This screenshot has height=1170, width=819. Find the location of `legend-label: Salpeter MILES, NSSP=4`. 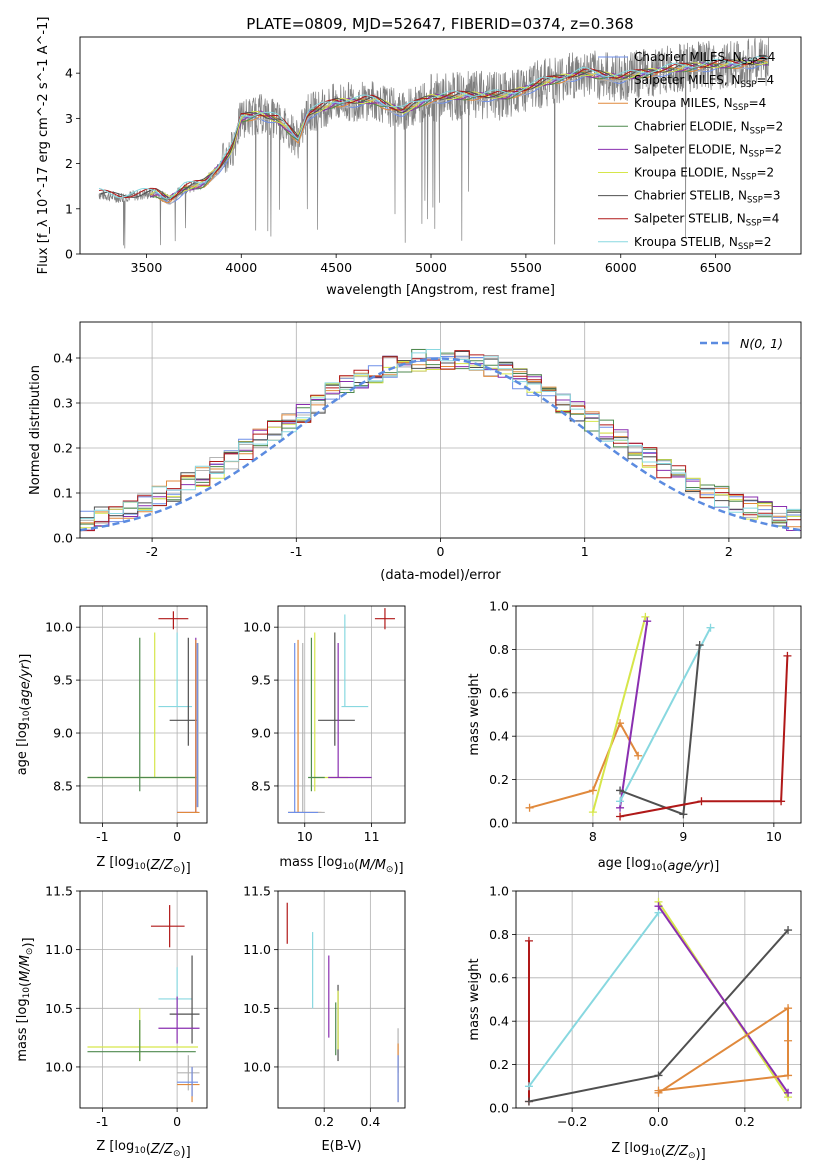

legend-label: Salpeter MILES, NSSP=4 is located at coordinates (704, 81).